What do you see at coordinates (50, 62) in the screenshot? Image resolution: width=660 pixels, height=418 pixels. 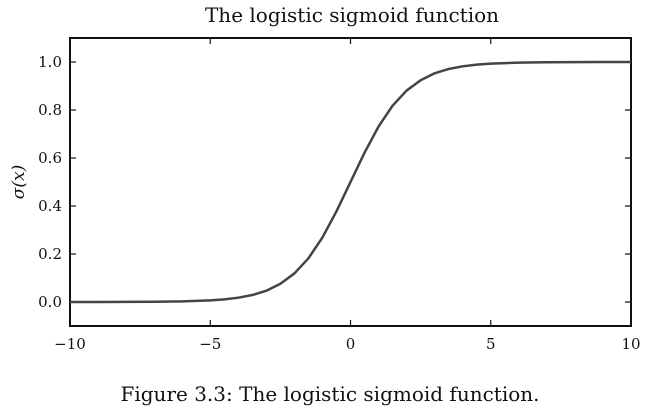 I see `y-tick-label: 1.0` at bounding box center [50, 62].